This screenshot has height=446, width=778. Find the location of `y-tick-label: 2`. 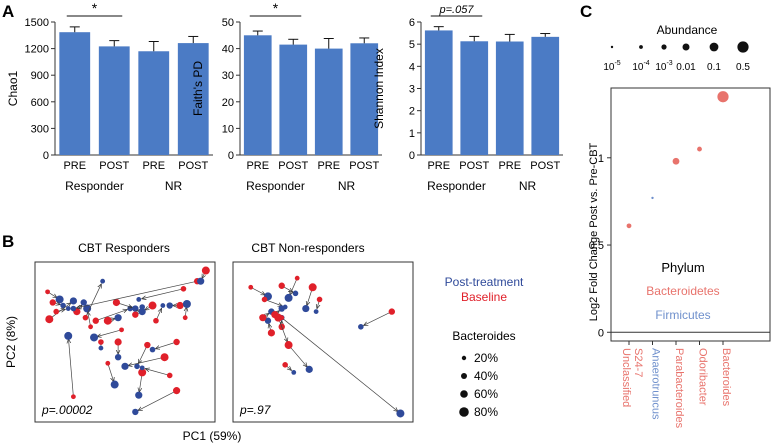

y-tick-label: 2 is located at coordinates (412, 112).